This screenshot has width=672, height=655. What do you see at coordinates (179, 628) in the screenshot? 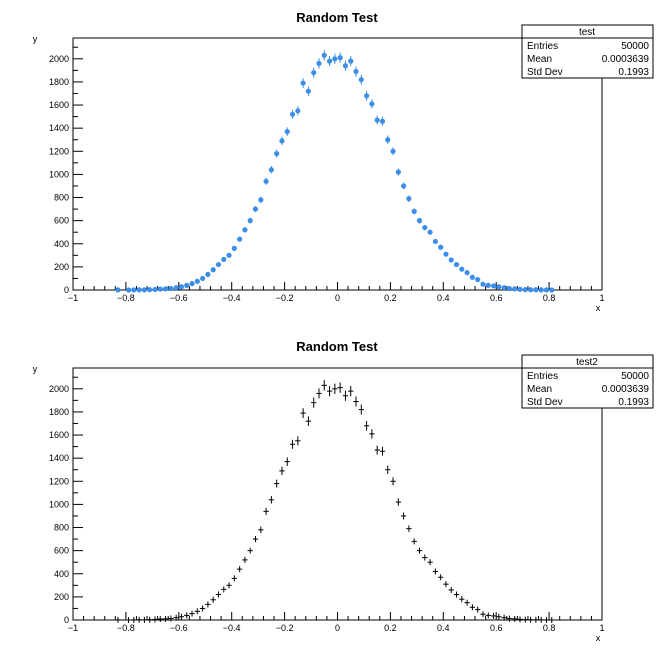
I see `x-tick-label: −0.6` at bounding box center [179, 628].